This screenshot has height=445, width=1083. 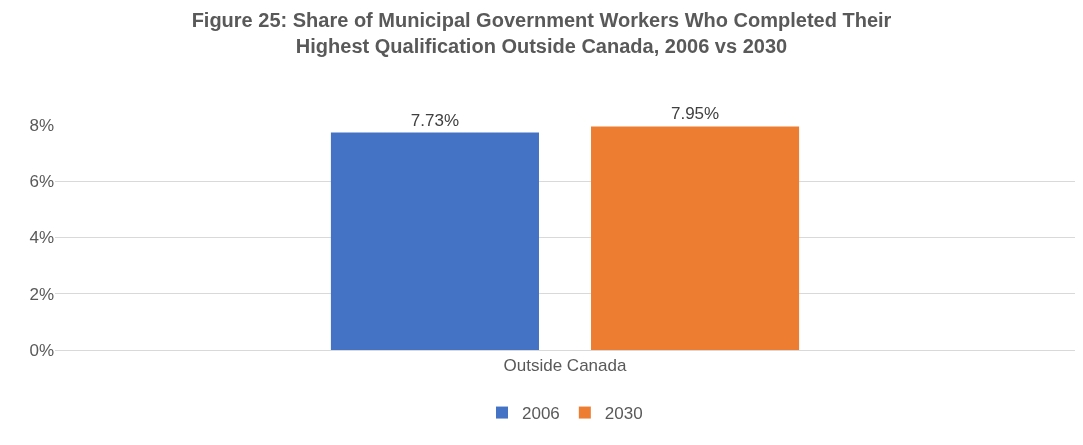 I want to click on chart-title: Figure 25: Share of Municipal Government Workers Who Completed Their Highest Qualification Outside Canada, 2006 vs 2030, so click(x=541, y=32).